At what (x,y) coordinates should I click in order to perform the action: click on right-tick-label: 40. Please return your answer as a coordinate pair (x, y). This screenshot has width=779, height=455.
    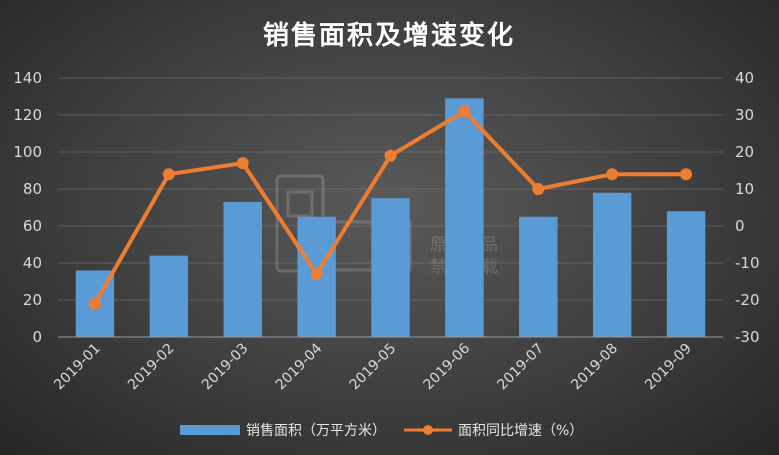
    Looking at the image, I should click on (744, 78).